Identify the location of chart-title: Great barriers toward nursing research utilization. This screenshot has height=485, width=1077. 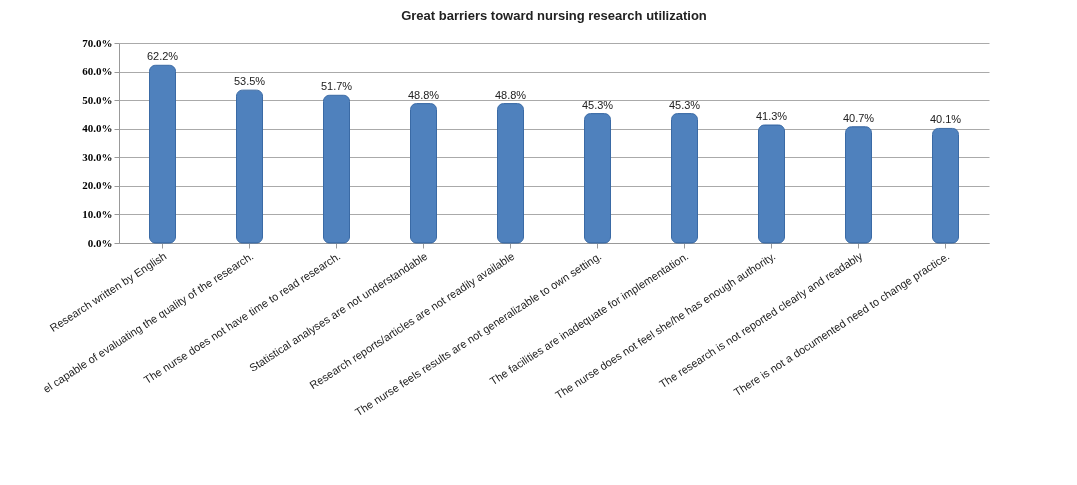
(554, 15).